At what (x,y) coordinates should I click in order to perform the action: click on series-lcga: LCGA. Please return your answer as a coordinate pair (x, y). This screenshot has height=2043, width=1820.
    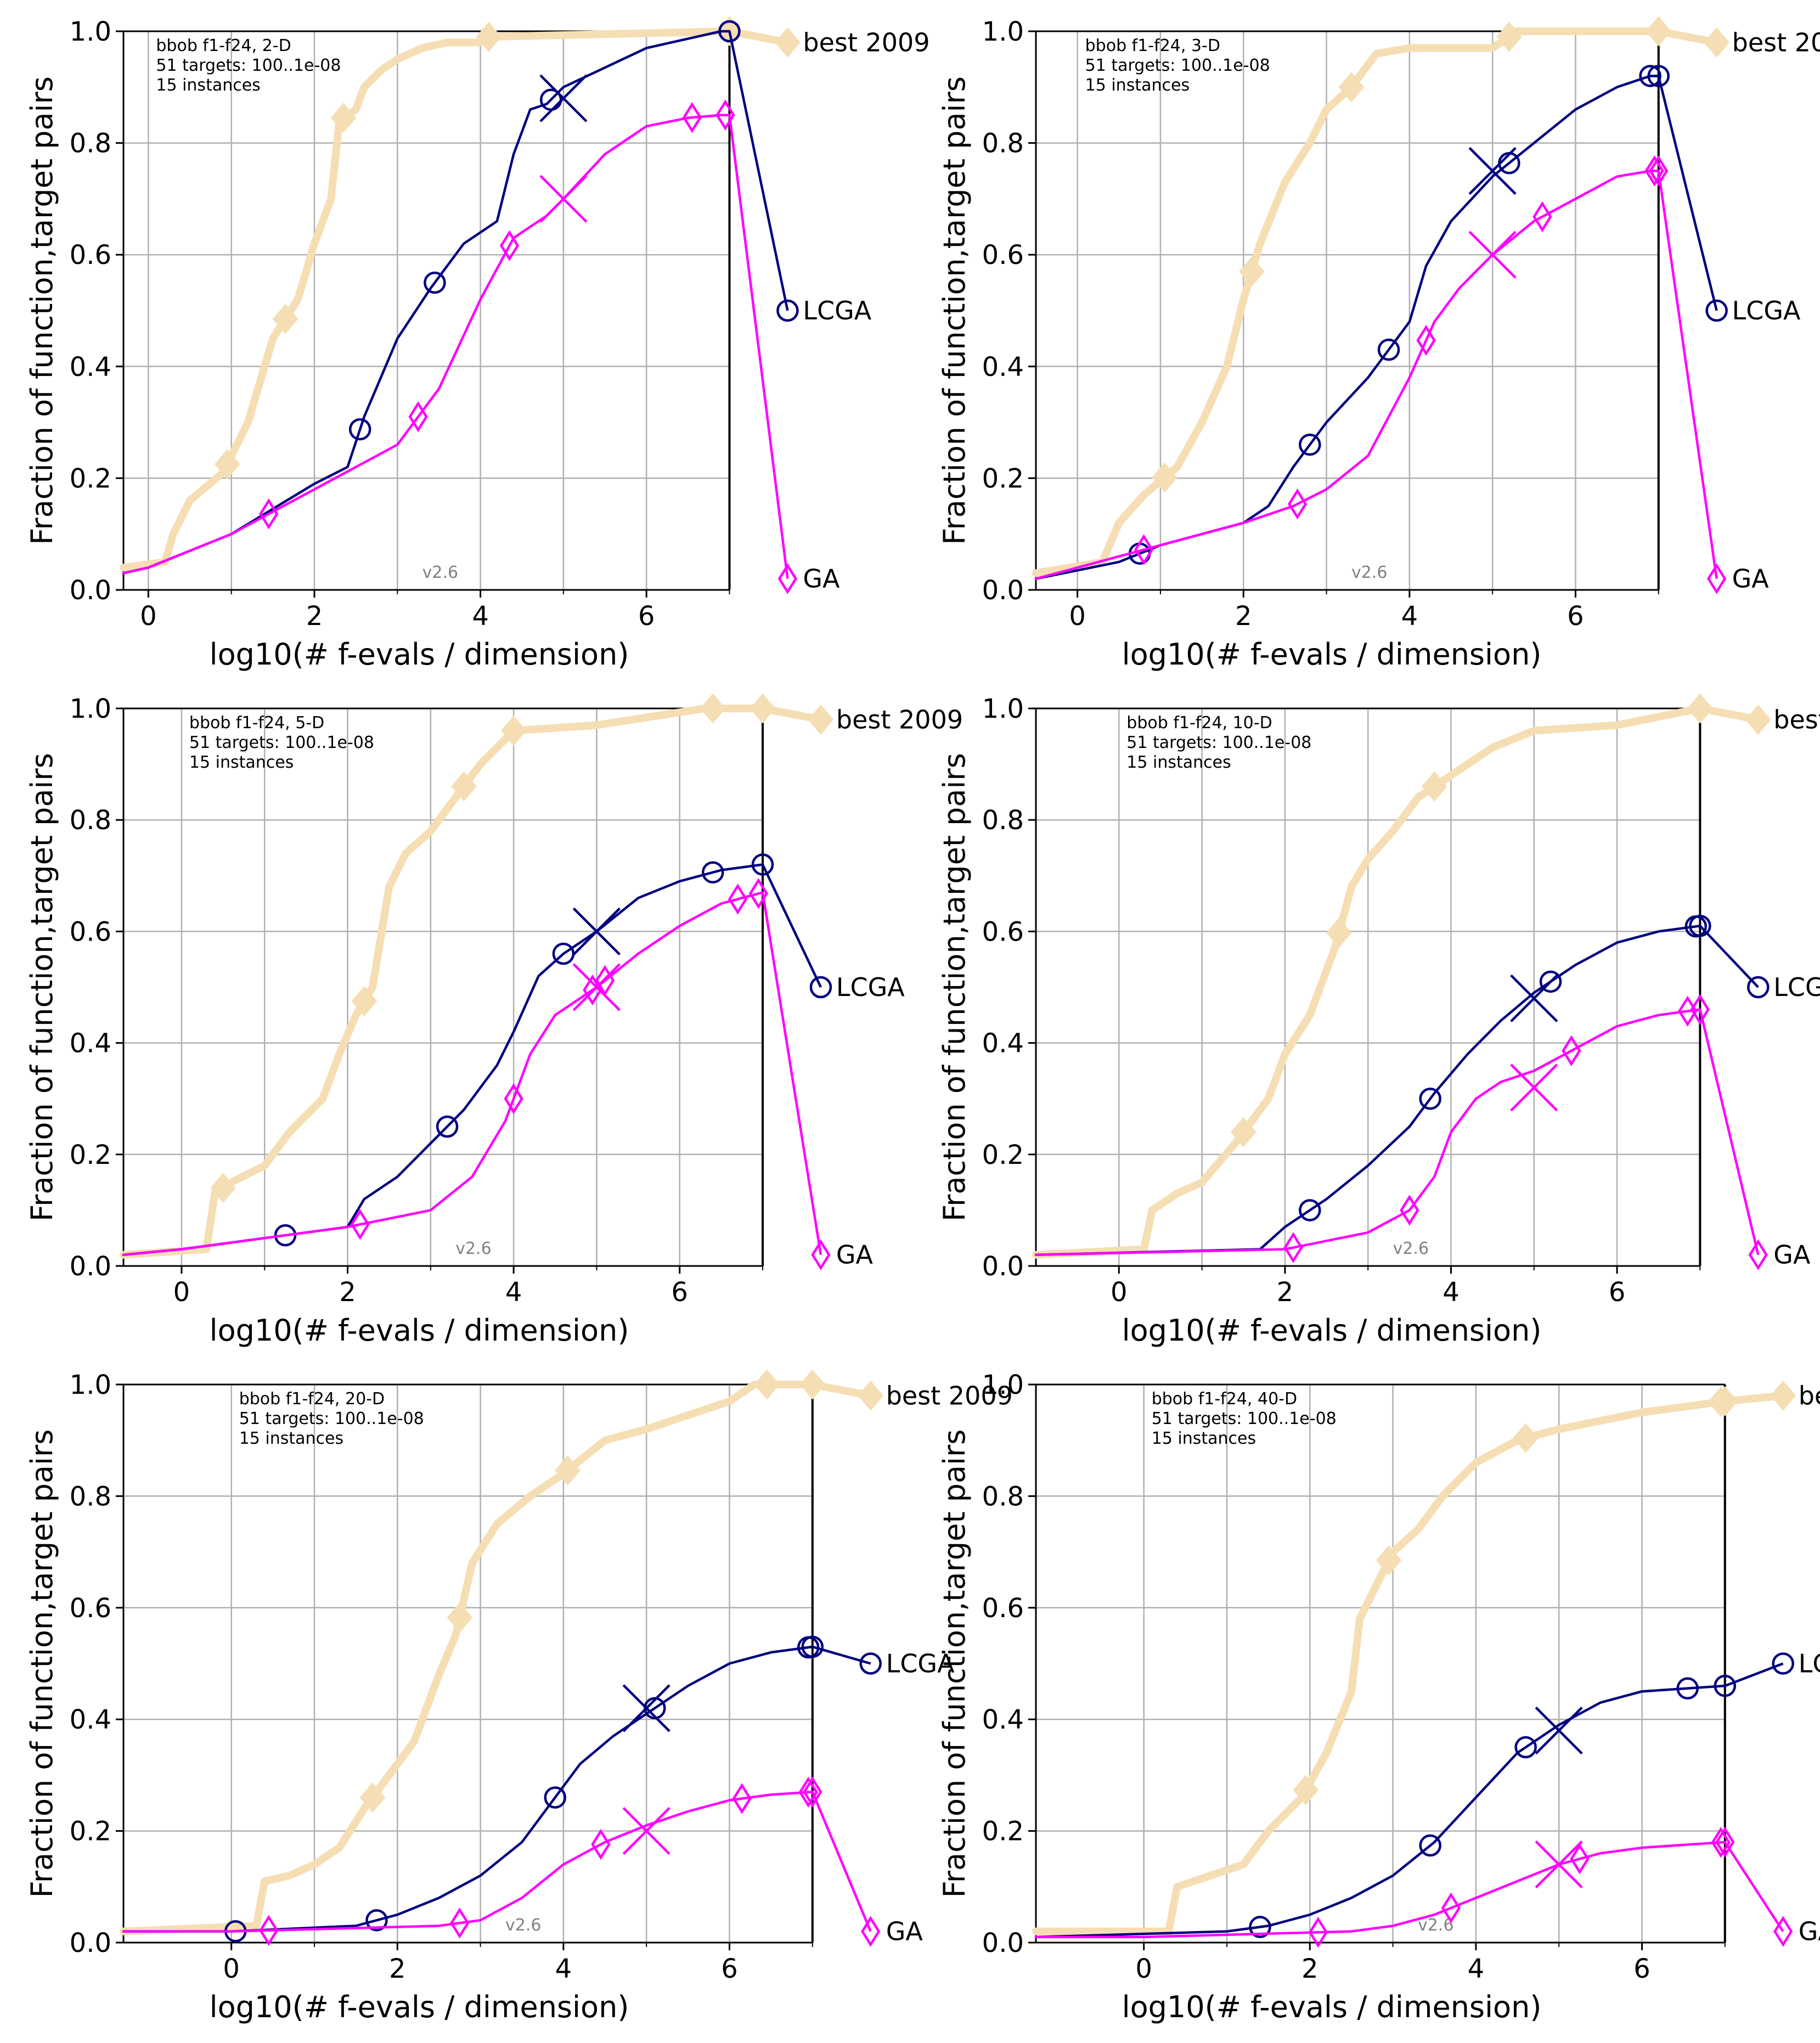
    Looking at the image, I should click on (497, 297).